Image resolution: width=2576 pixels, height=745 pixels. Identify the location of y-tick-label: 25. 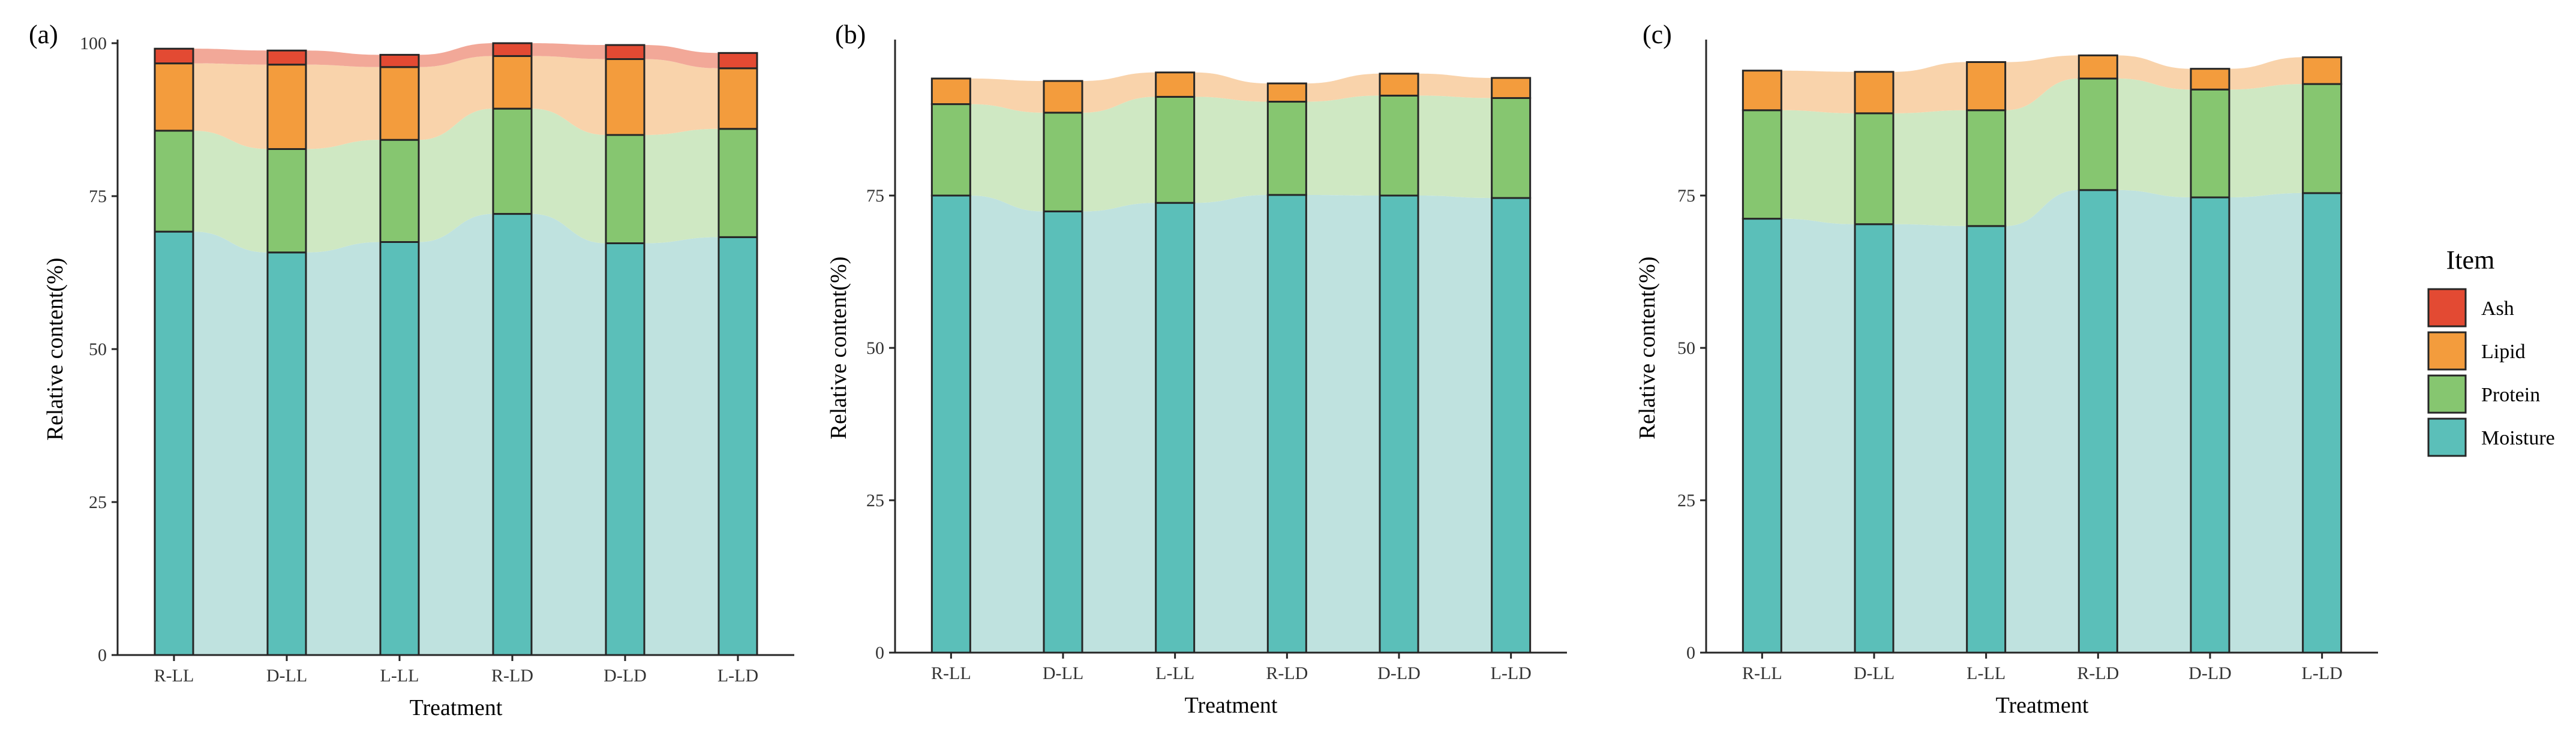
(875, 500).